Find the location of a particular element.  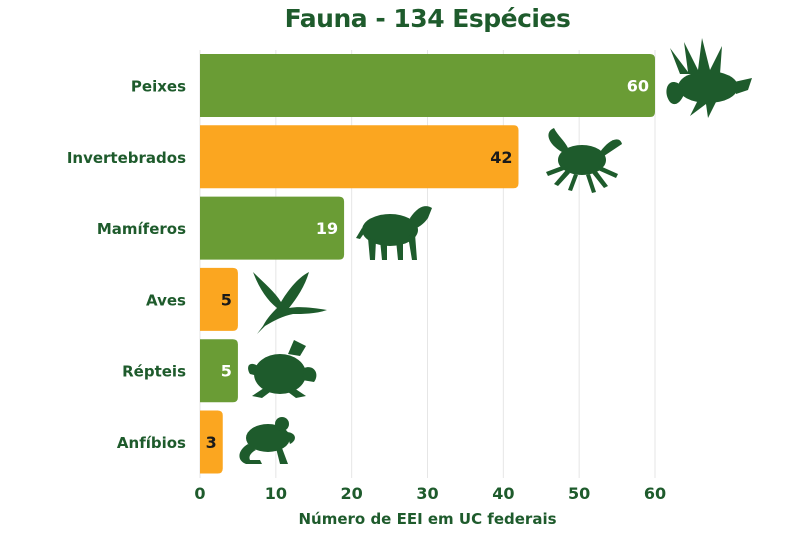

x-axis-label: Número de EEI em UC federais is located at coordinates (427, 519).